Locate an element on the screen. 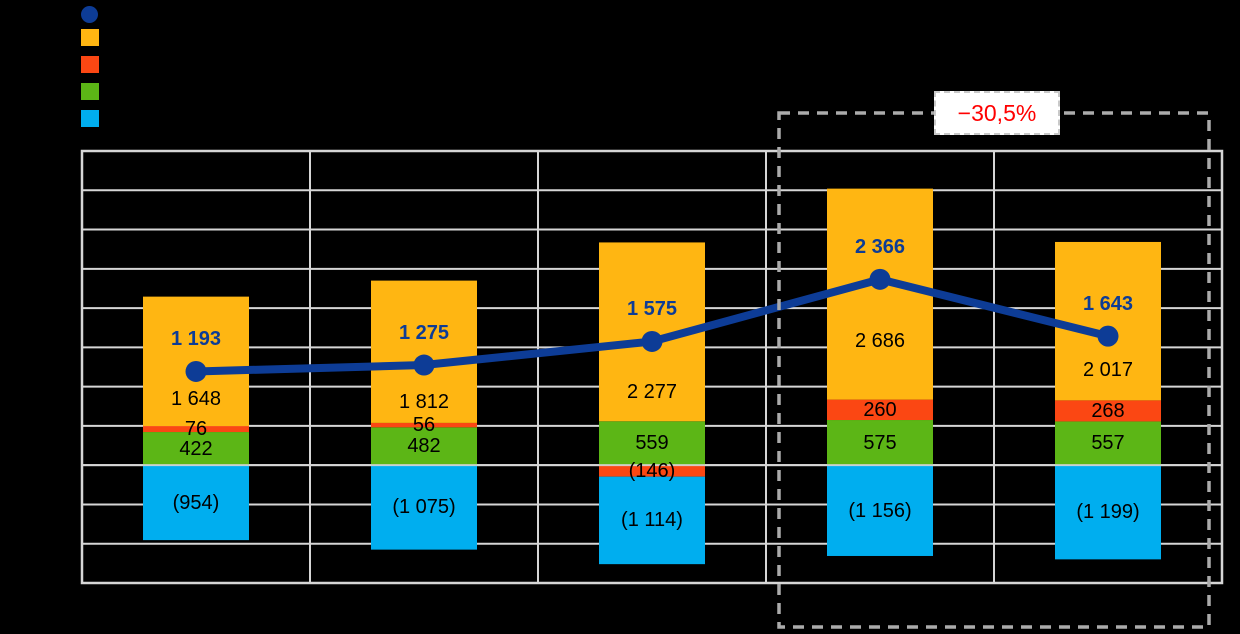 Image resolution: width=1240 pixels, height=634 pixels. orange-segment-label: 2 686 is located at coordinates (880, 341).